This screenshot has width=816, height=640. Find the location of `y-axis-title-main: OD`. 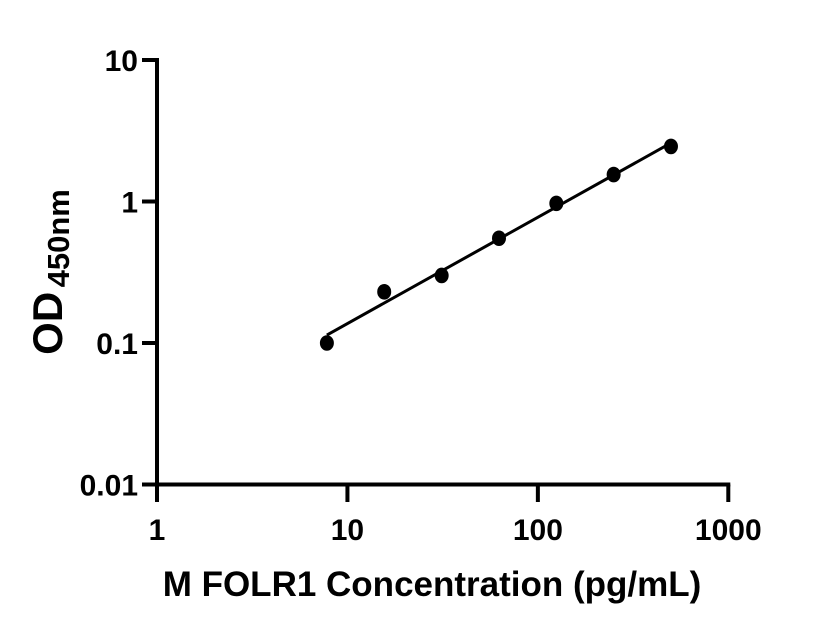

y-axis-title-main: OD is located at coordinates (47, 323).